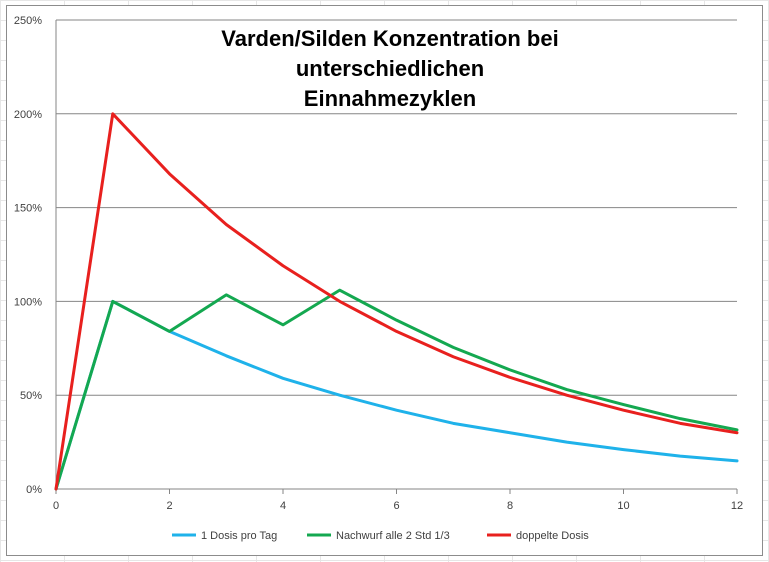  I want to click on y-tick-label: 150%, so click(28, 209).